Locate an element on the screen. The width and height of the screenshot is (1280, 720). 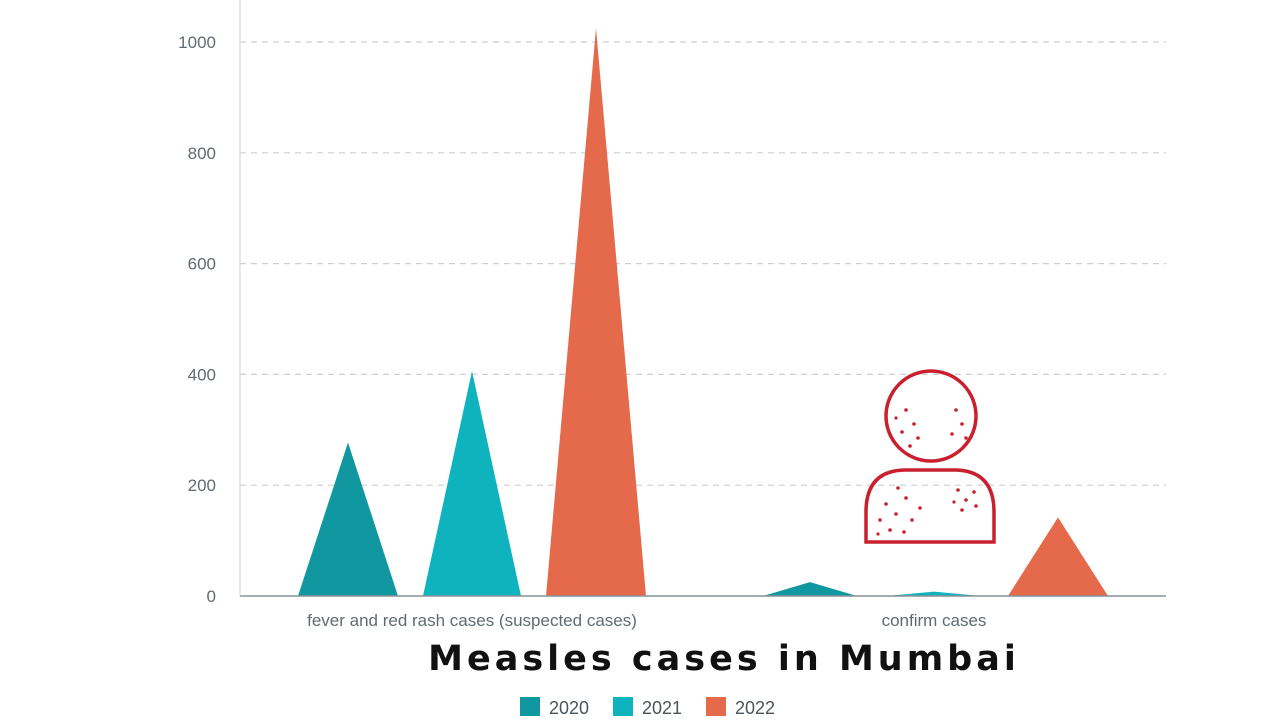
legend: 2020 2021 2022 is located at coordinates (647, 707).